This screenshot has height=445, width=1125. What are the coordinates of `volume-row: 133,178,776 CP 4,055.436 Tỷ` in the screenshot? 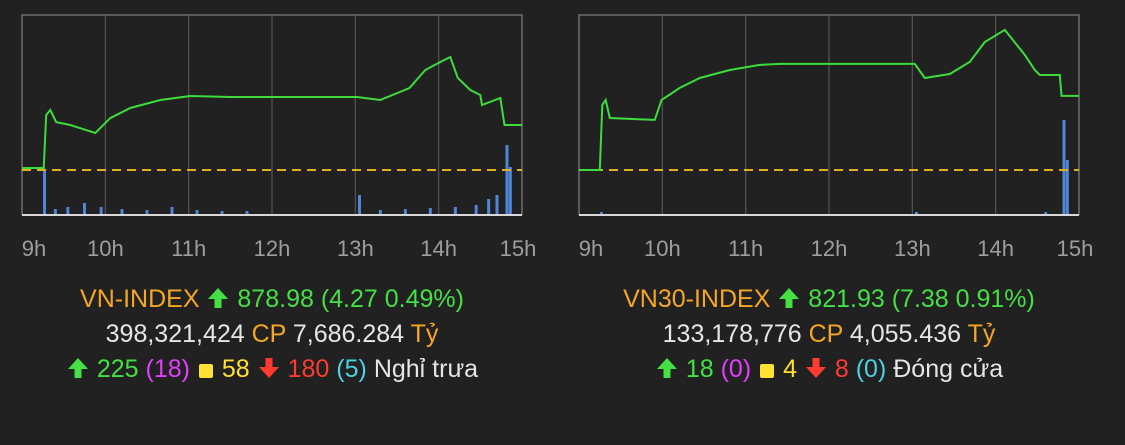 It's located at (829, 334).